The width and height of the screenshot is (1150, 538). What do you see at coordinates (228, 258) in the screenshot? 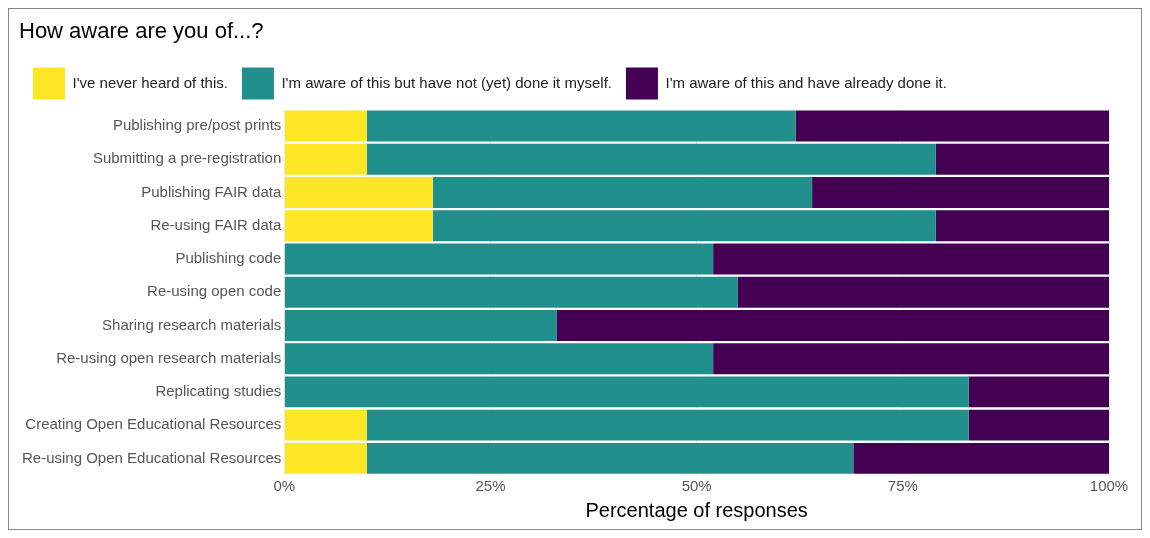
I see `y-tick-label: Publishing code` at bounding box center [228, 258].